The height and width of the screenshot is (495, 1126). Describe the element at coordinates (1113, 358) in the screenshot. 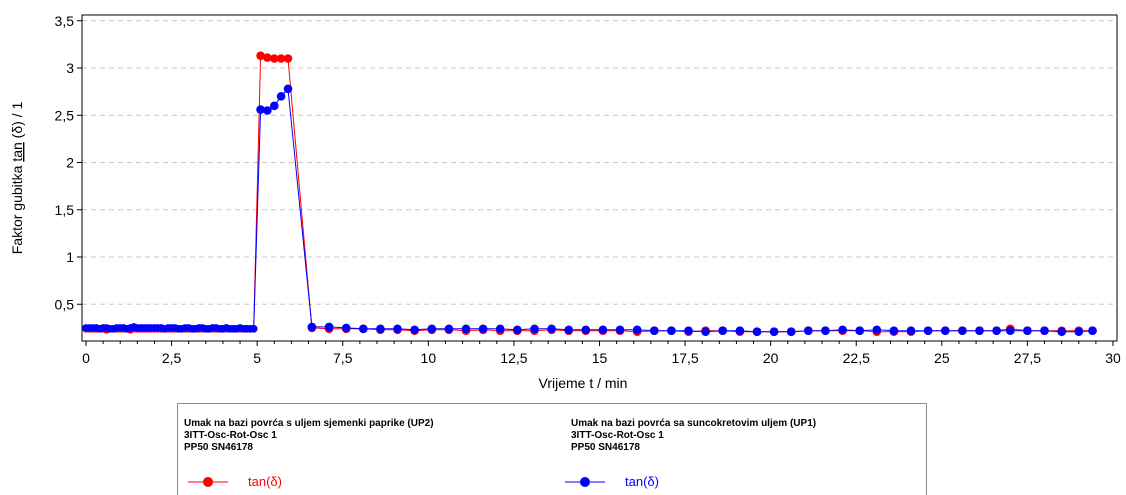

I see `x-tick-label: 30` at that location.